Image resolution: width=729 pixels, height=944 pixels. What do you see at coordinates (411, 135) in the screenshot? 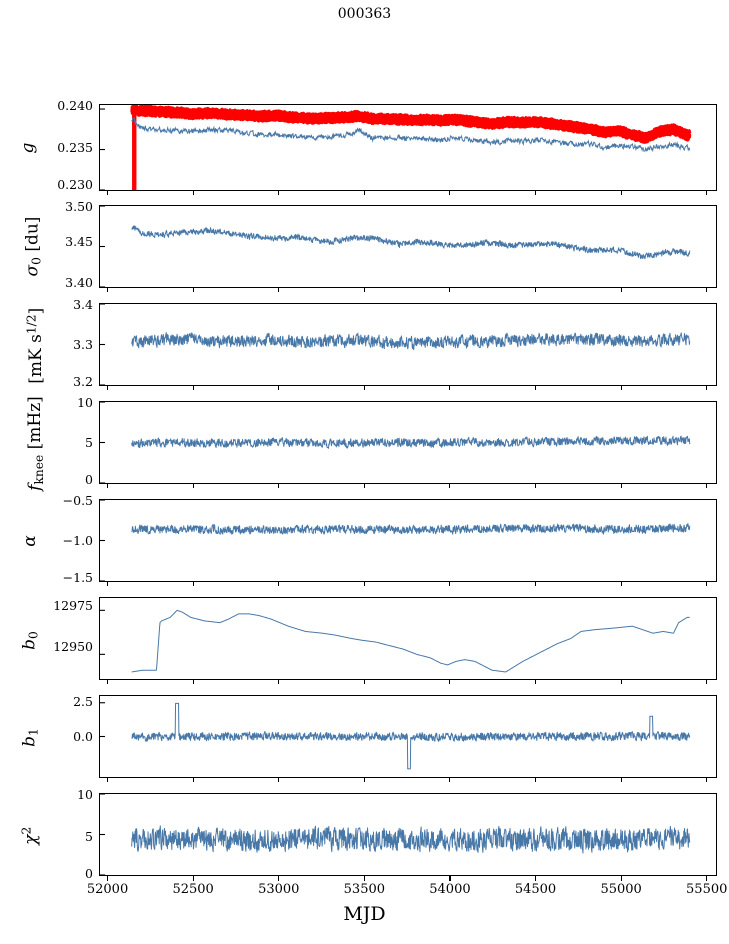
I see `series-g-raw` at bounding box center [411, 135].